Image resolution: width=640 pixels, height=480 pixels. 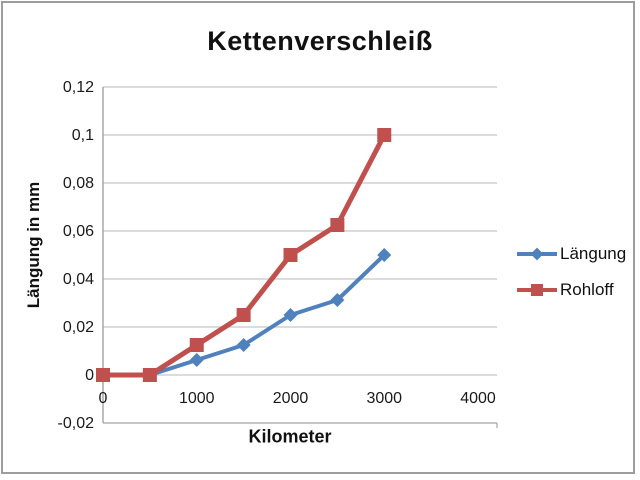 What do you see at coordinates (537, 290) in the screenshot?
I see `rohloff-square-marker-icon` at bounding box center [537, 290].